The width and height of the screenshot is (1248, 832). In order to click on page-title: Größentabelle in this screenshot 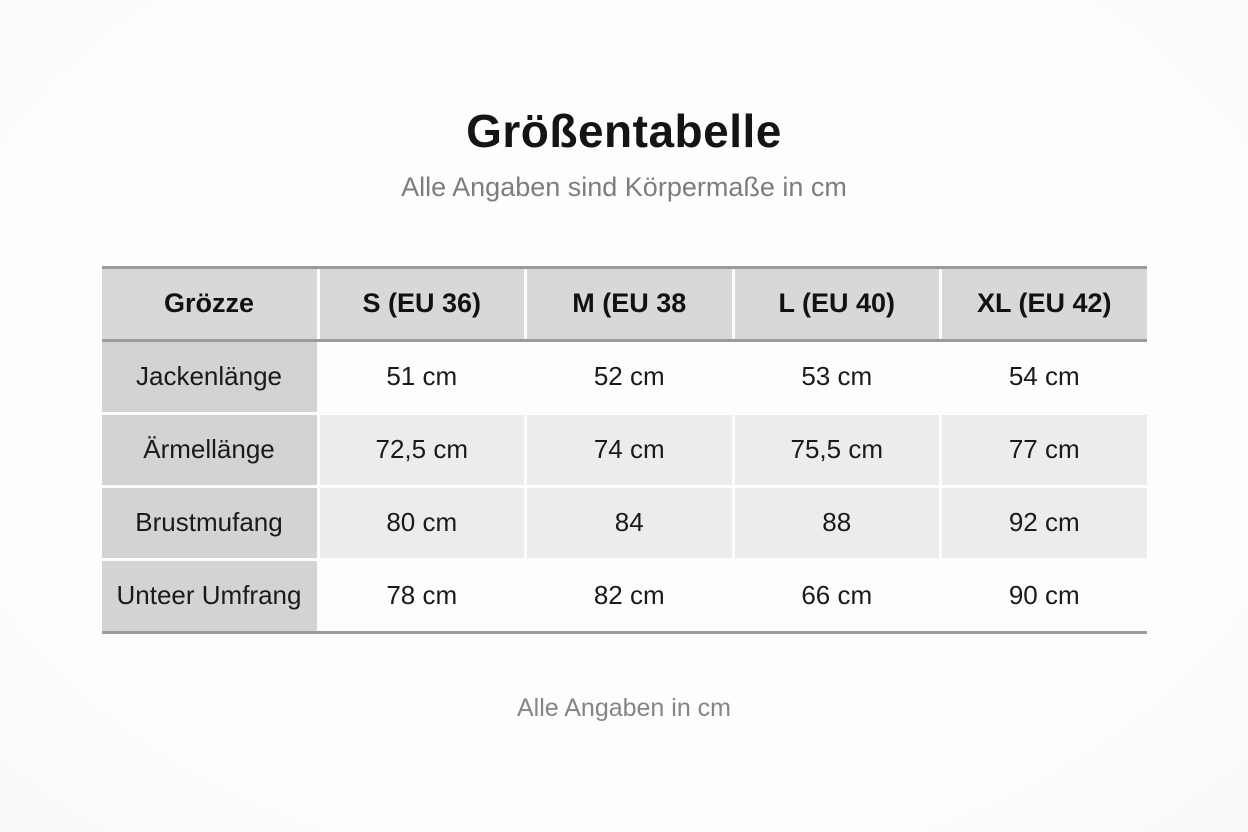, I will do `click(624, 131)`.